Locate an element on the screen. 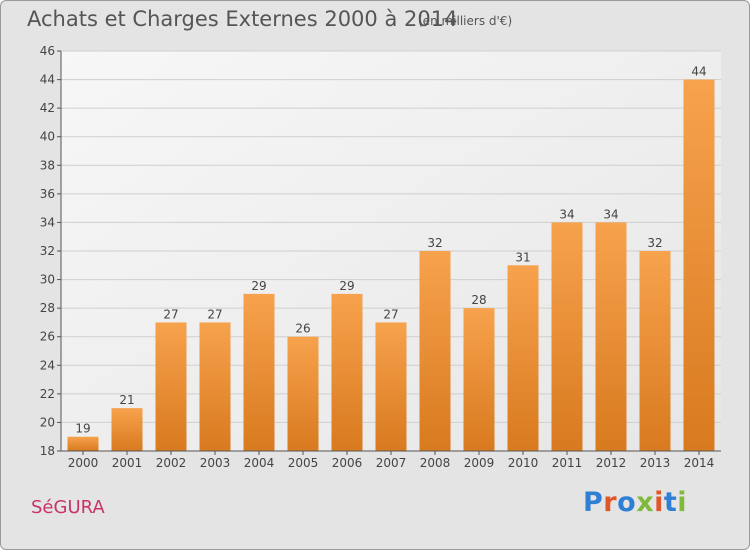 The image size is (750, 550). bar-value-label: 44 is located at coordinates (698, 72).